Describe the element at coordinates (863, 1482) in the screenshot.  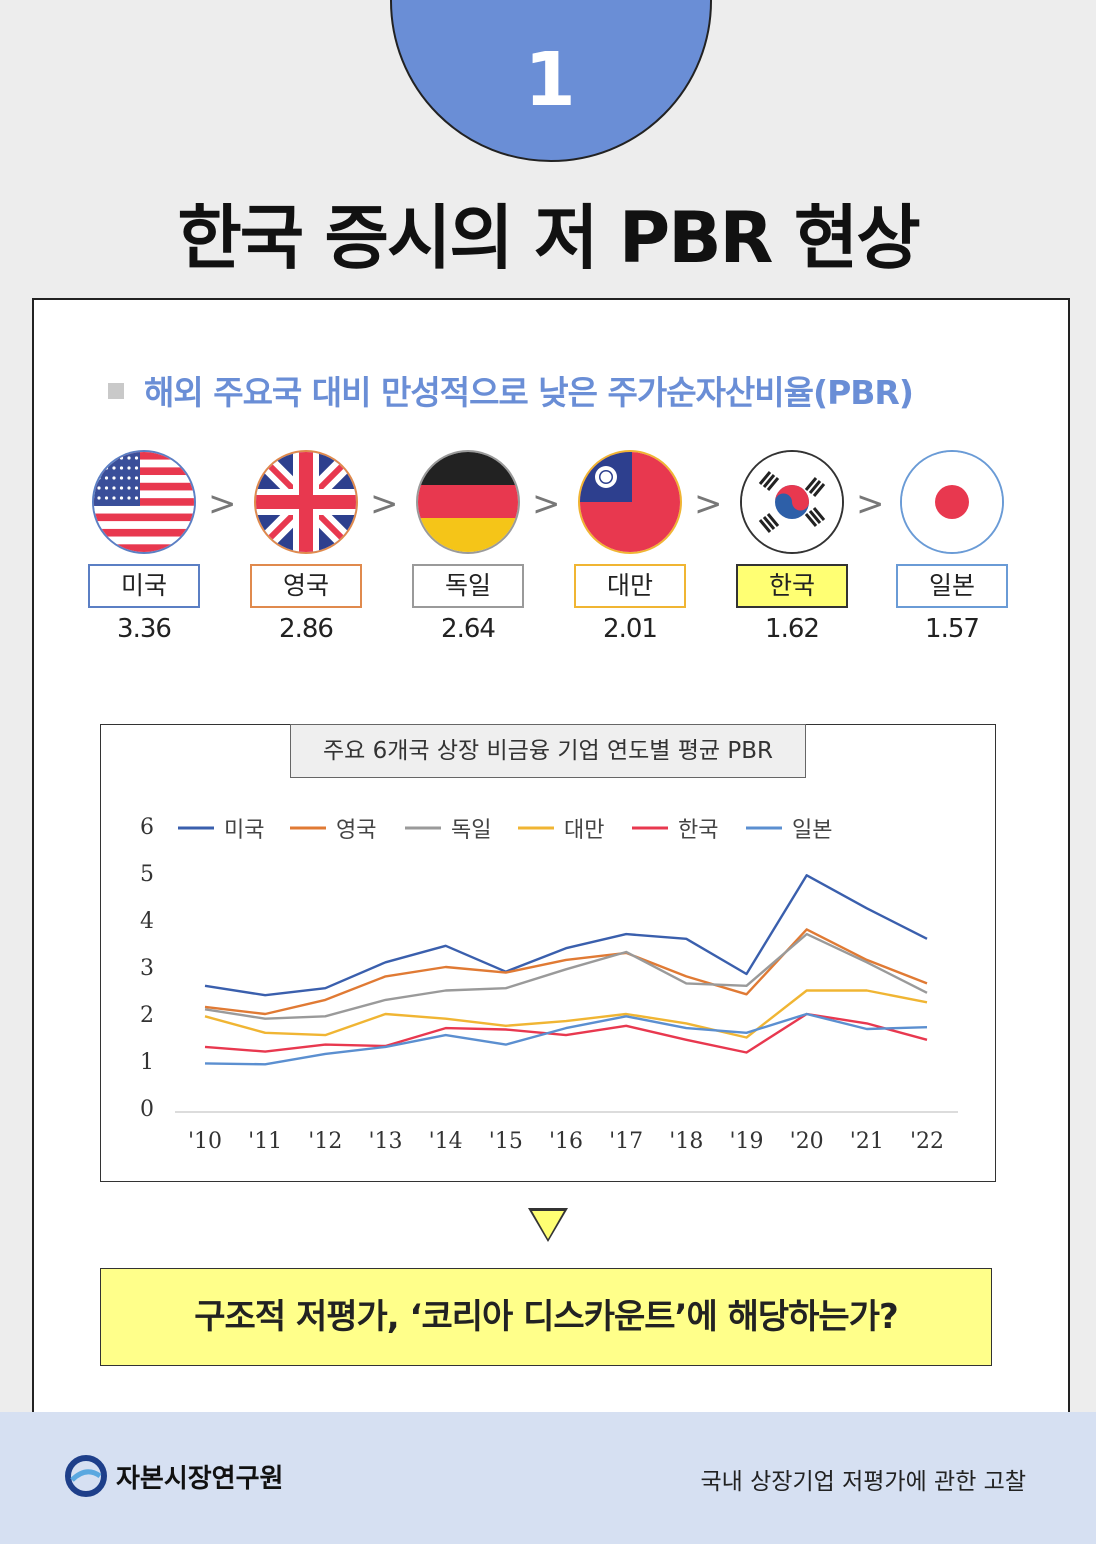
I see `report-title: 국내 상장기업 저평가에 관한 고찰` at that location.